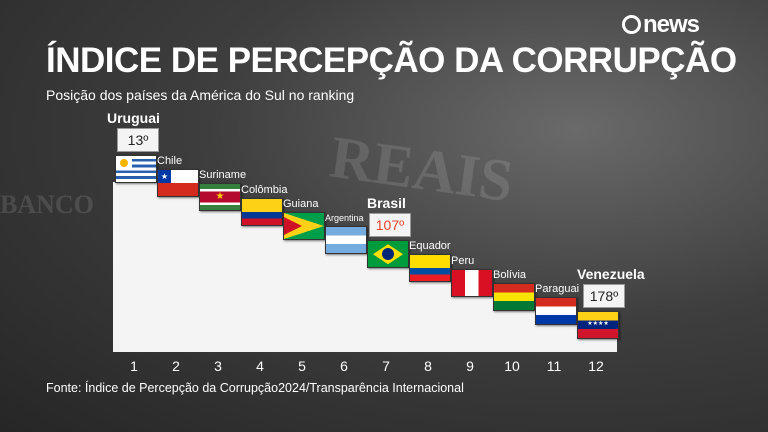 Image resolution: width=768 pixels, height=432 pixels. What do you see at coordinates (388, 254) in the screenshot?
I see `flag-brasil` at bounding box center [388, 254].